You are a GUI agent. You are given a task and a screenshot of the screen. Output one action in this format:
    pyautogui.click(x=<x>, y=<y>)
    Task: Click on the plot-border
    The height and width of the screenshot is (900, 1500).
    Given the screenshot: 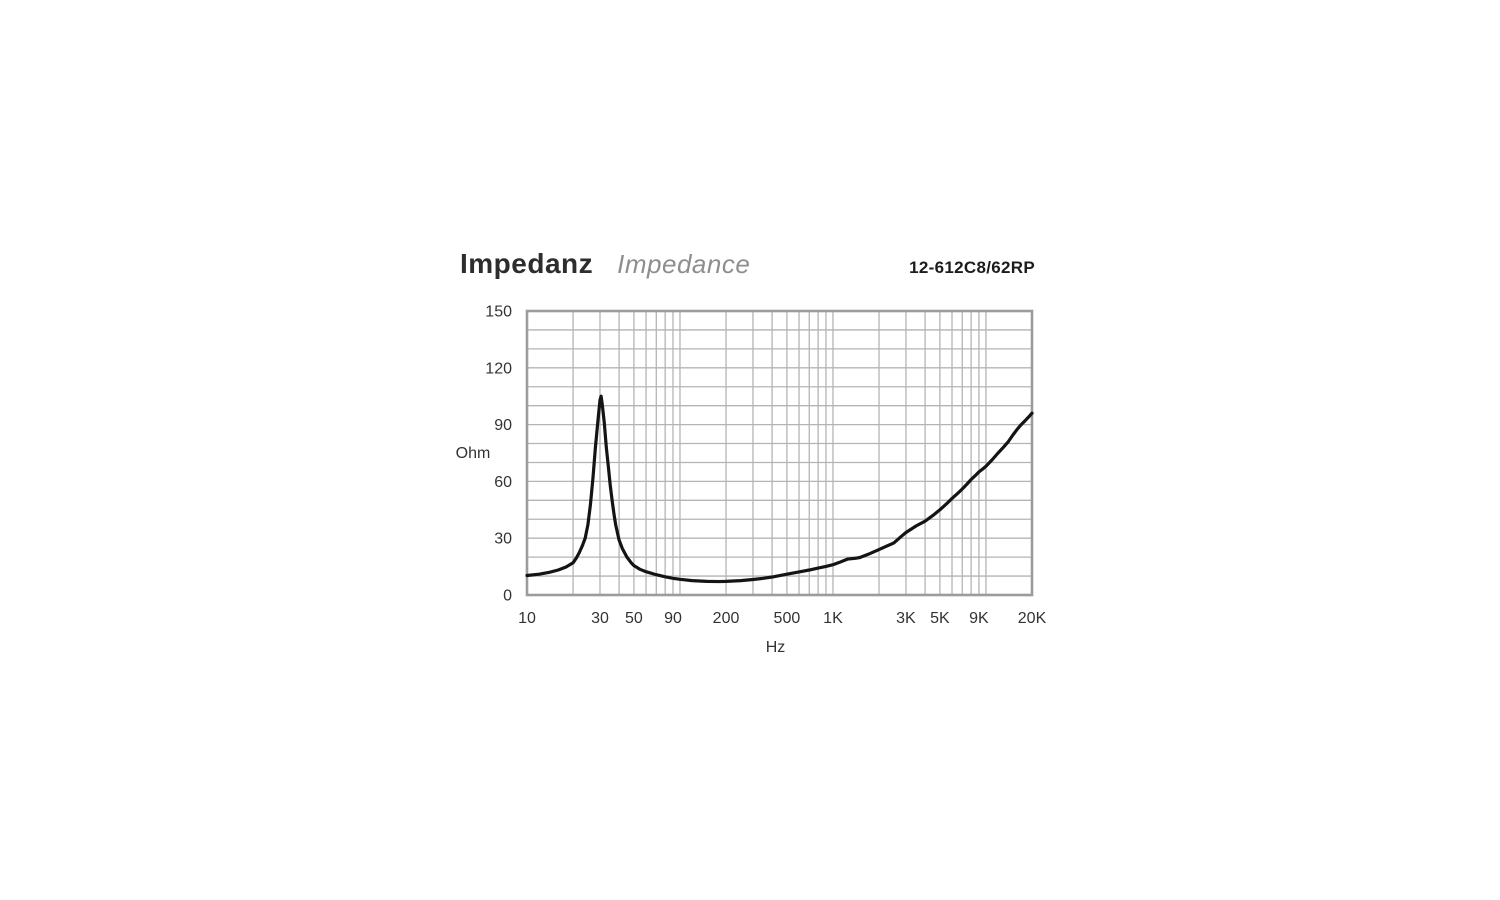 What is the action you would take?
    pyautogui.click(x=779, y=453)
    